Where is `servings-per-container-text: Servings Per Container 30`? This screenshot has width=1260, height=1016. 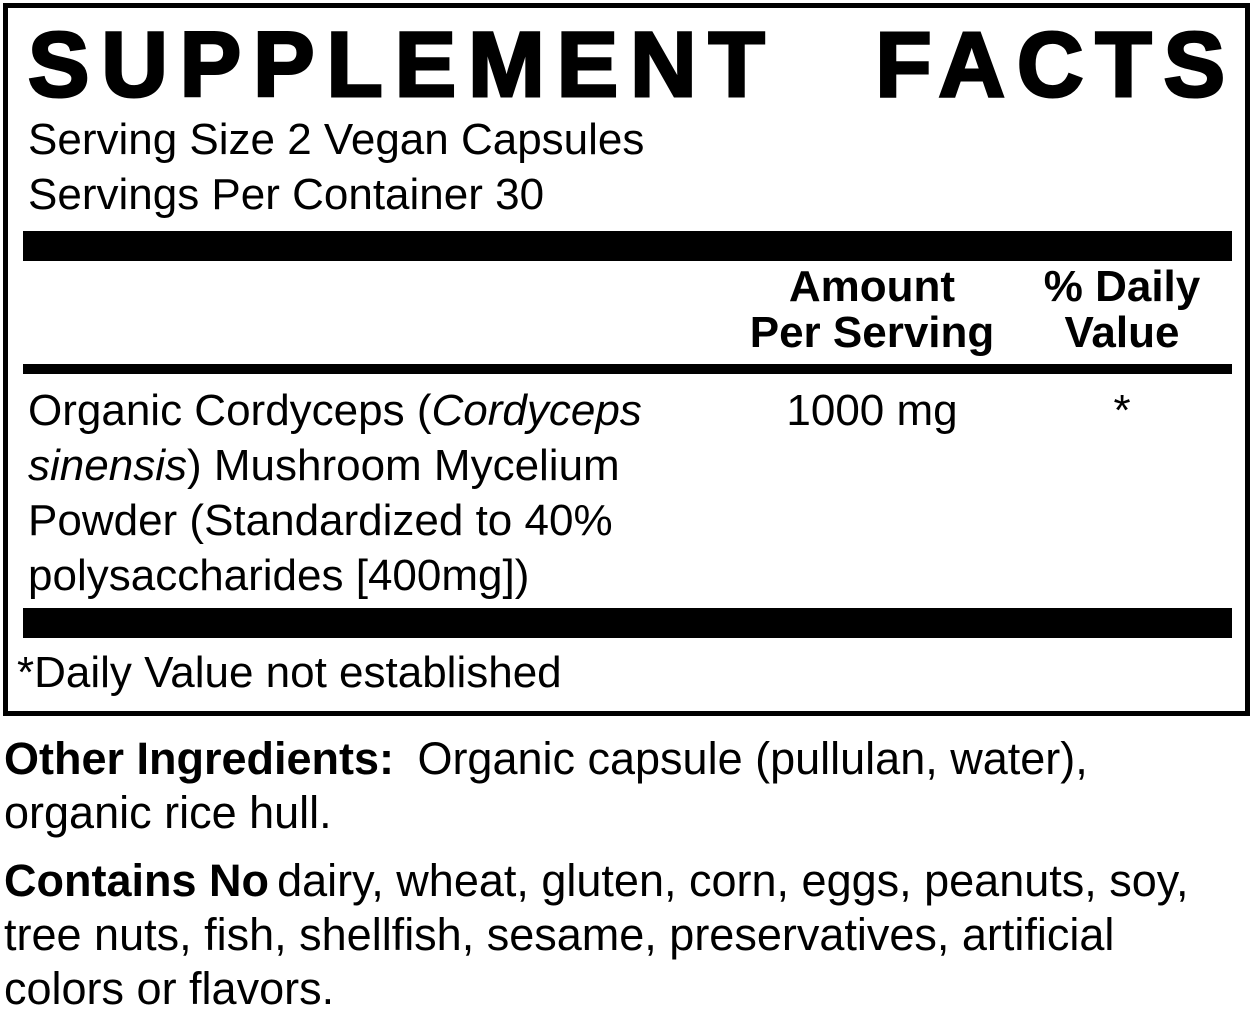 servings-per-container-text: Servings Per Container 30 is located at coordinates (286, 194).